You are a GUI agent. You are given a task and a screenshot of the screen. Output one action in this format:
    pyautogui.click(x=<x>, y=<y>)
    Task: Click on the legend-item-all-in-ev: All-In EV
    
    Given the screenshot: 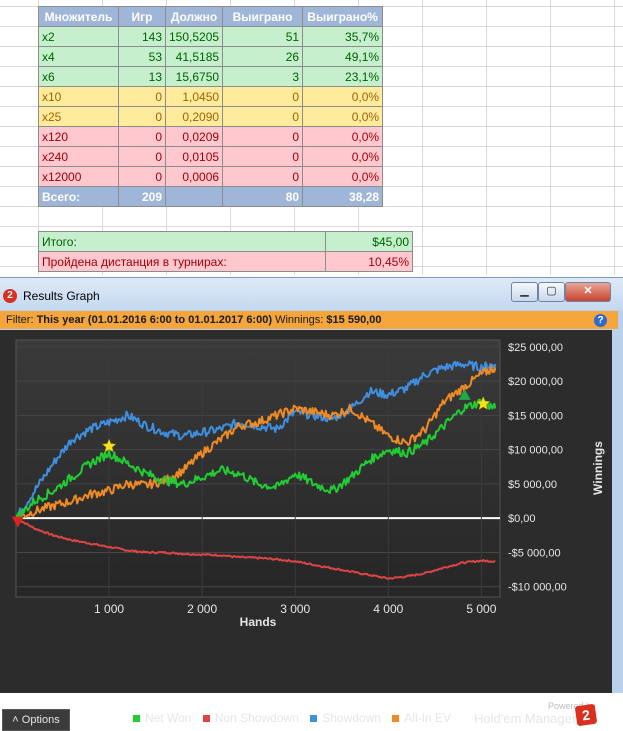 What is the action you would take?
    pyautogui.click(x=421, y=718)
    